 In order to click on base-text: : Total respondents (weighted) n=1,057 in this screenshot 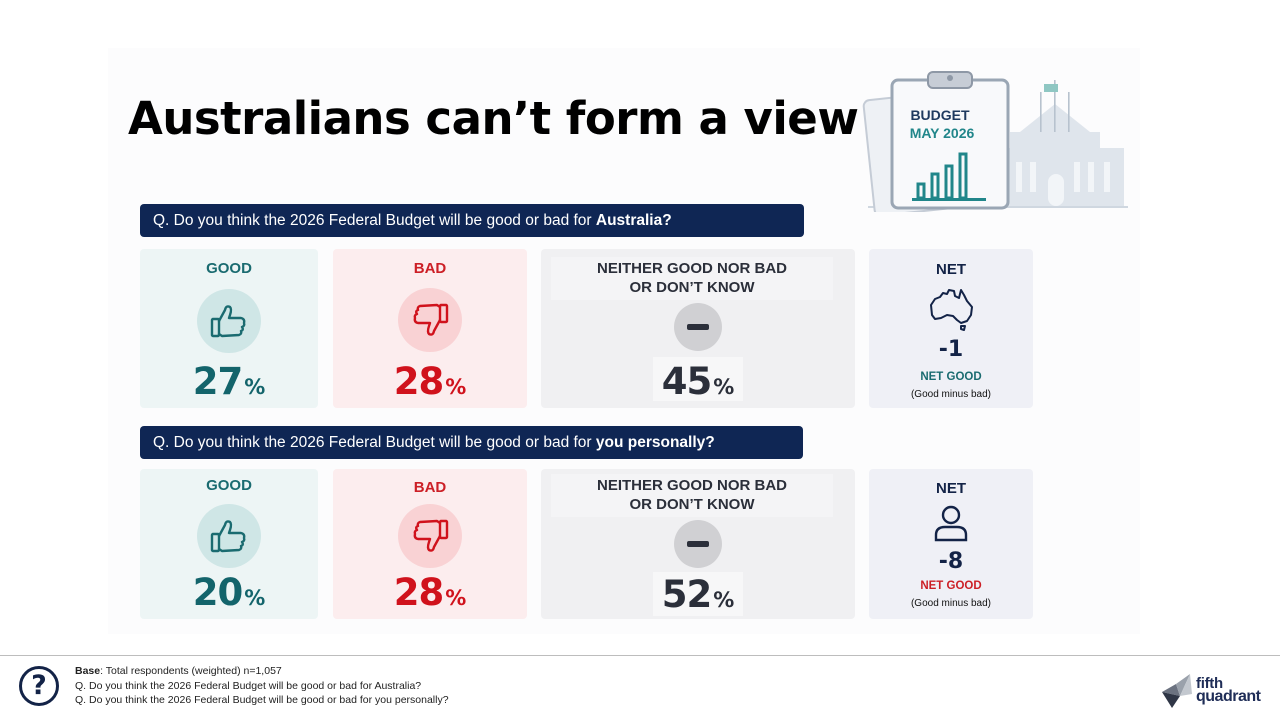, I will do `click(191, 671)`.